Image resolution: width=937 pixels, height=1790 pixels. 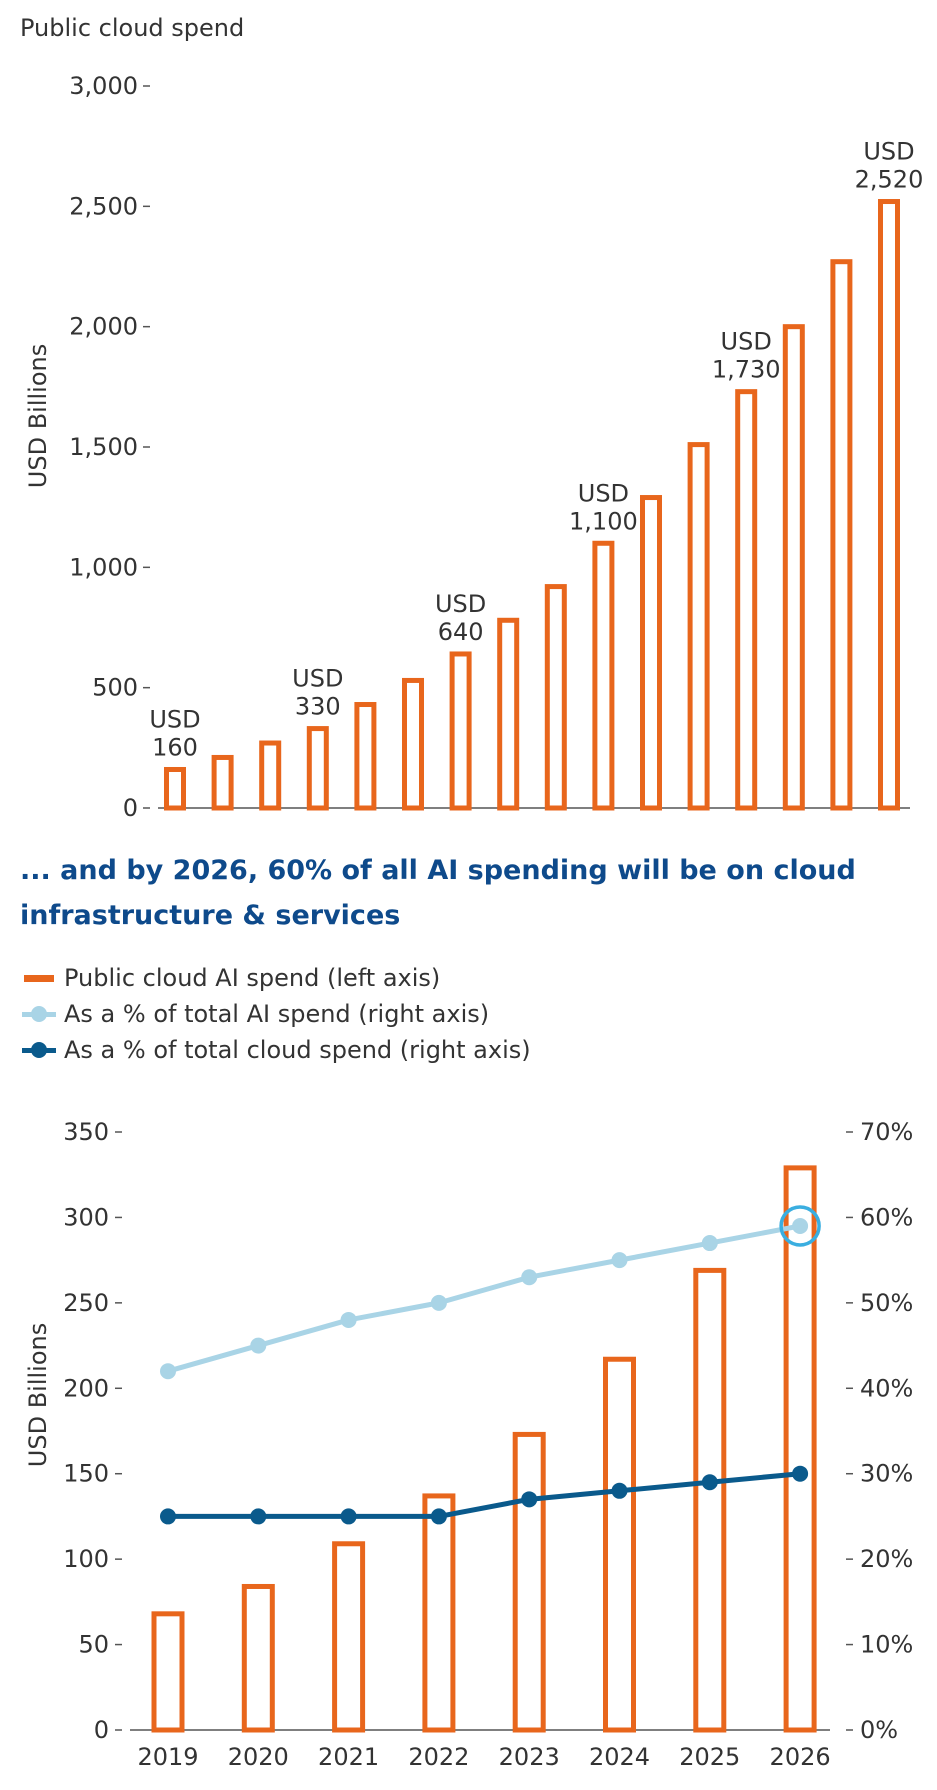 I want to click on y-tick-label: 350, so click(x=86, y=1132).